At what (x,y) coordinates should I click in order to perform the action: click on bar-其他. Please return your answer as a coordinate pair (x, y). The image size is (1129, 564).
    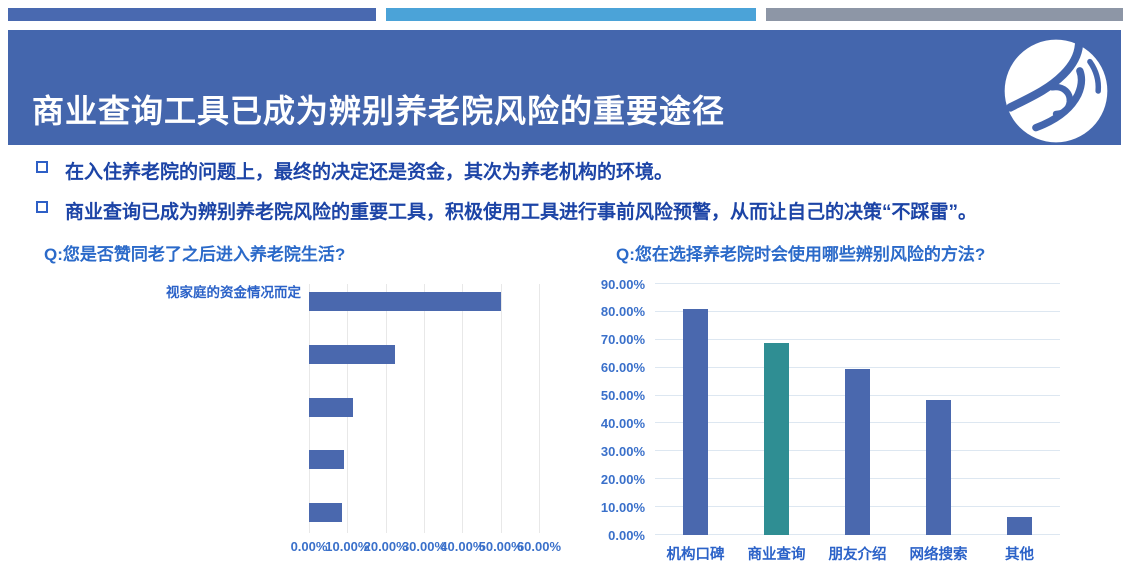
    Looking at the image, I should click on (1019, 525).